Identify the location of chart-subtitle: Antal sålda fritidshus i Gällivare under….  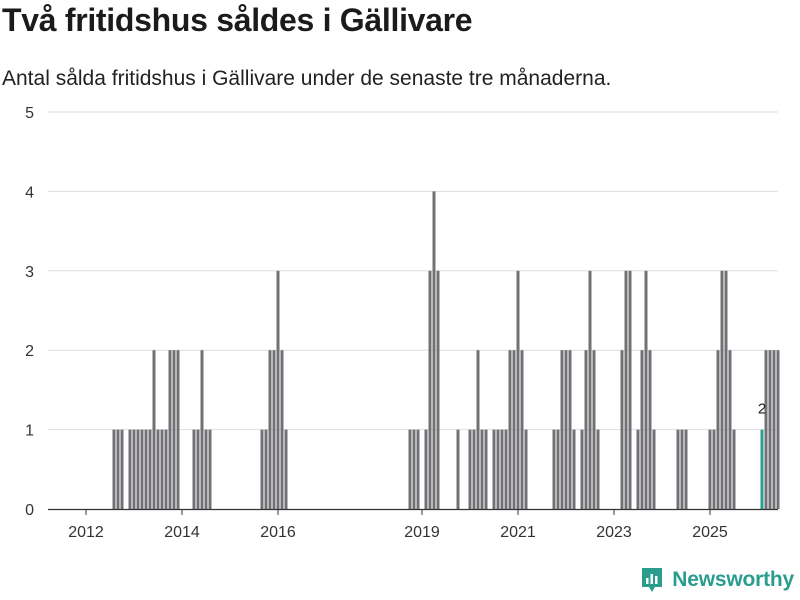
(307, 78).